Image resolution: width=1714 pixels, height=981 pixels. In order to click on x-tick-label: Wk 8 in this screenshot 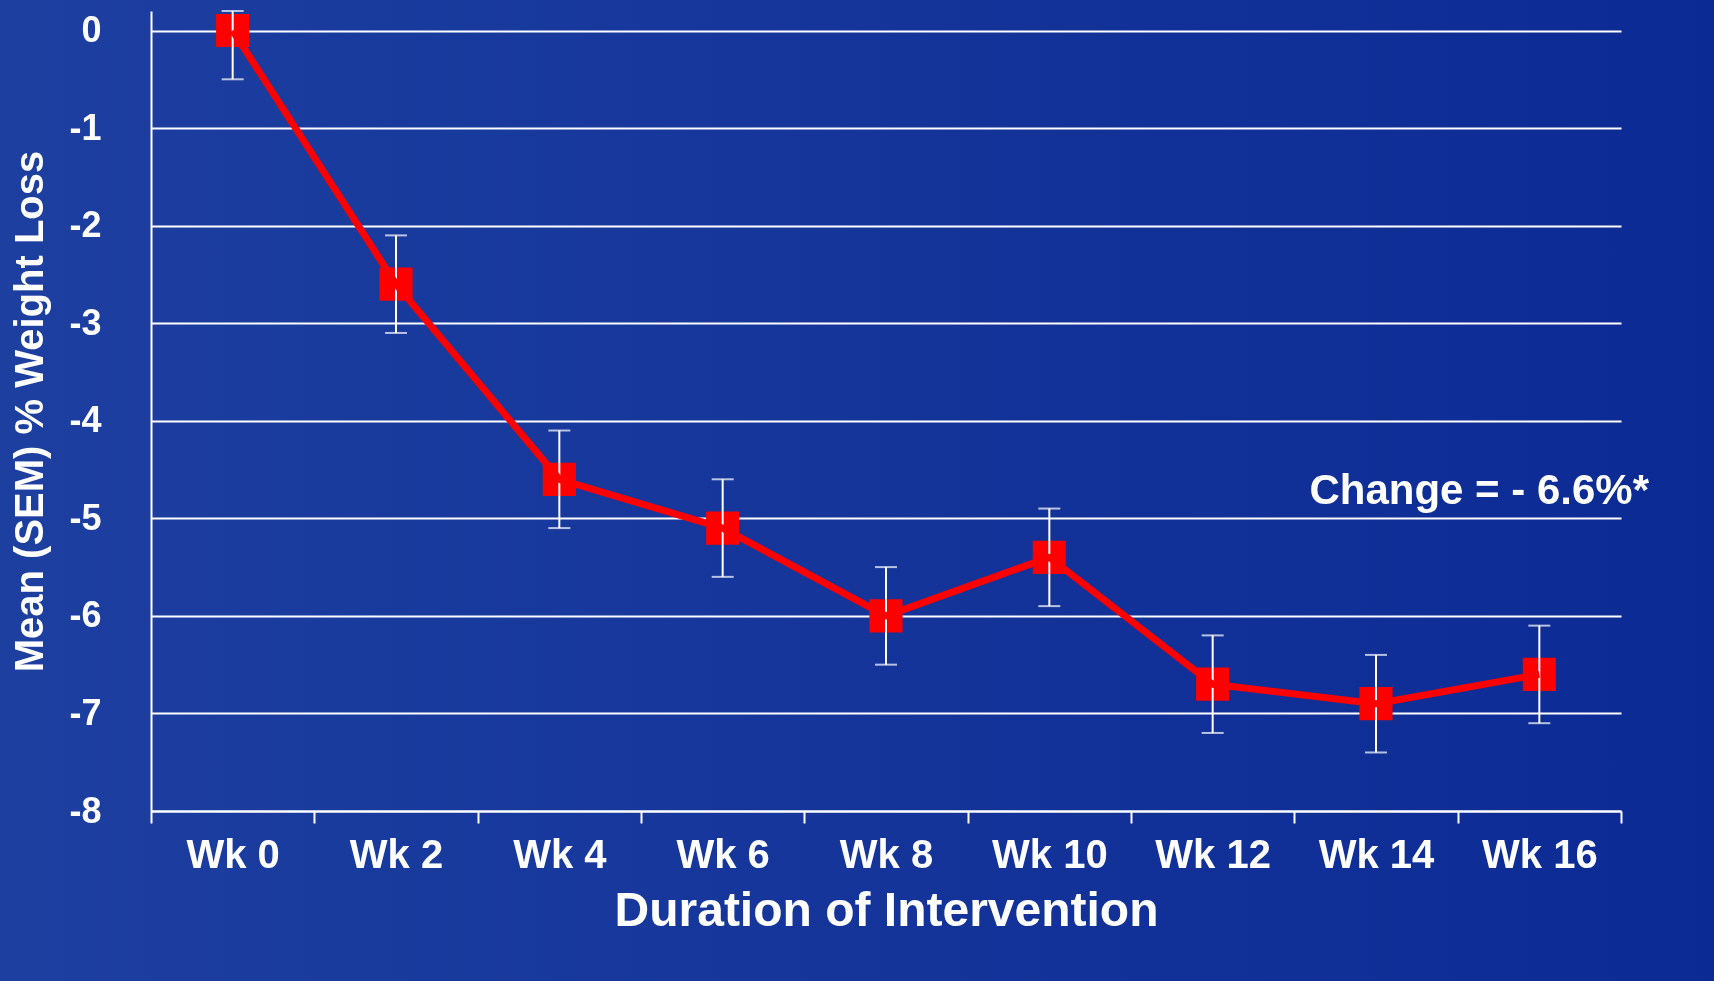, I will do `click(886, 853)`.